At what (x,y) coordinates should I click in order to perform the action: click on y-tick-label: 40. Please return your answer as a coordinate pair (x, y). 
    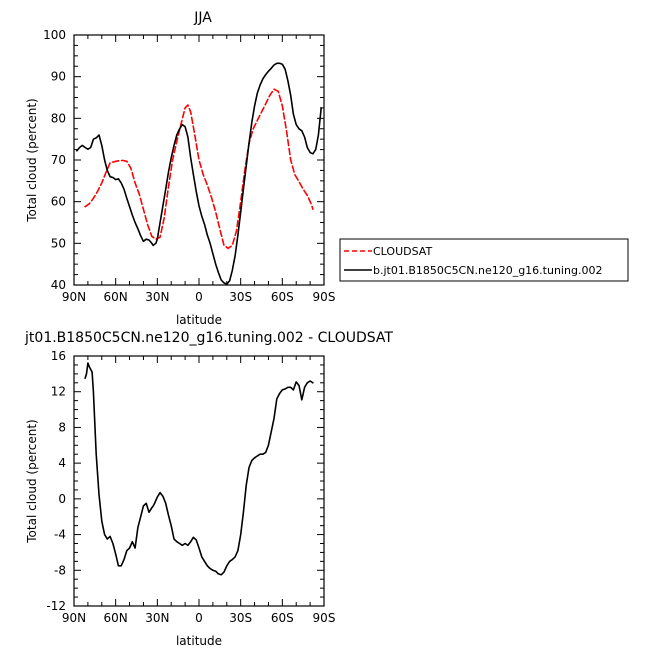
    Looking at the image, I should click on (58, 285).